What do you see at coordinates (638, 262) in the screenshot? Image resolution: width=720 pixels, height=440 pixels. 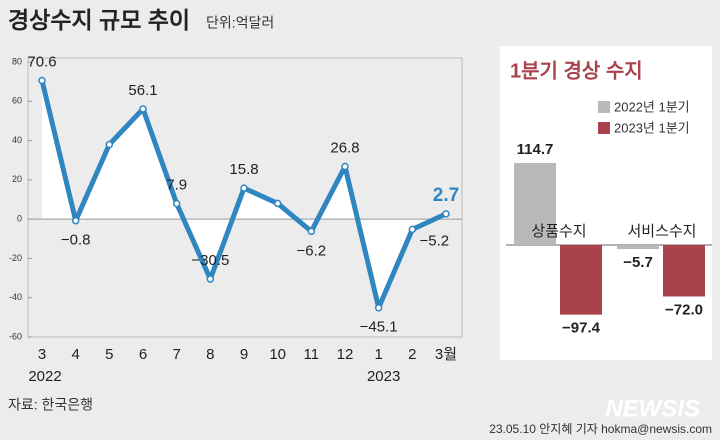 I see `data-label: −5.7` at bounding box center [638, 262].